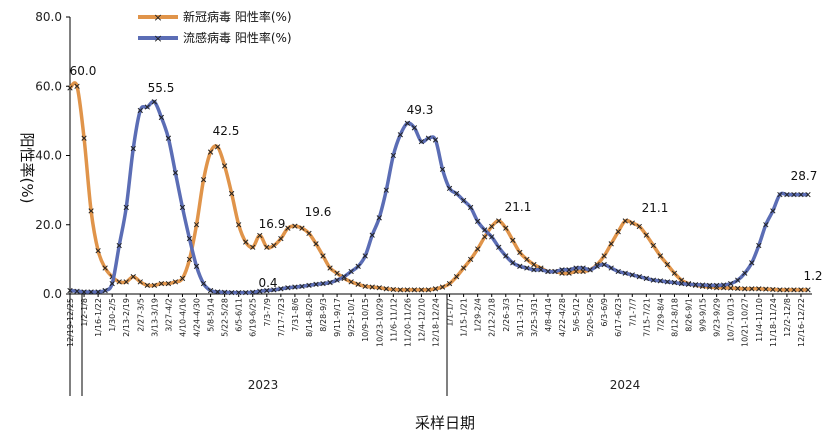 The height and width of the screenshot is (441, 832). I want to click on x-tick-label: 12/2-12/8, so click(787, 317).